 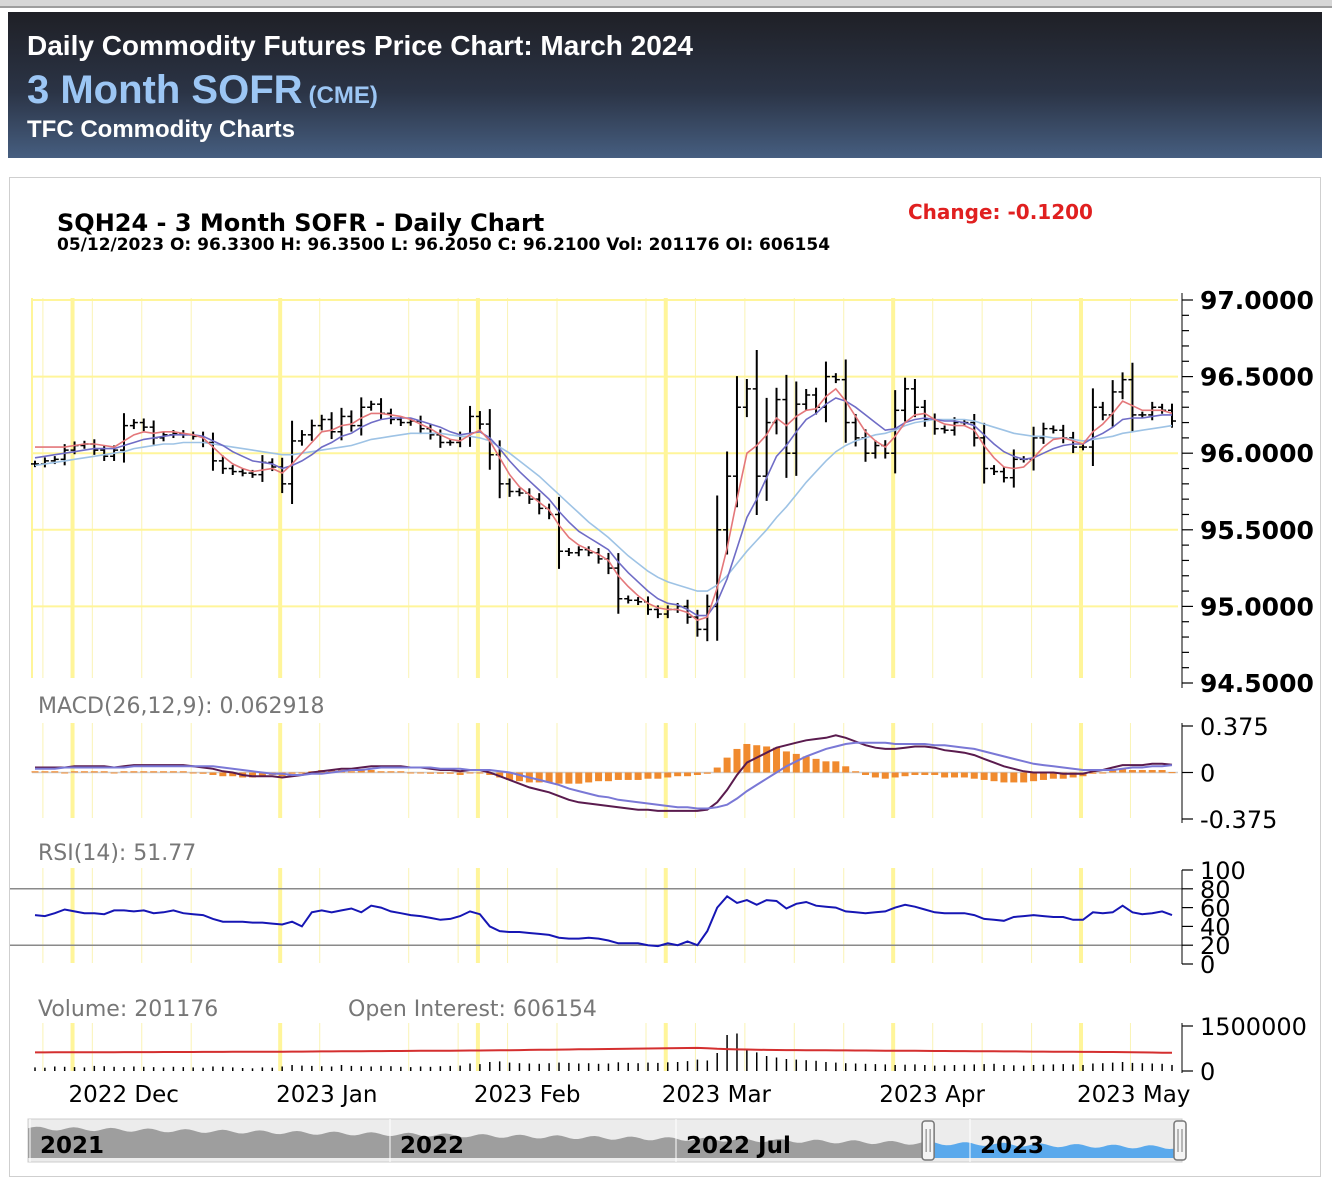 I want to click on macd-tick-label: -0.375, so click(x=1238, y=820).